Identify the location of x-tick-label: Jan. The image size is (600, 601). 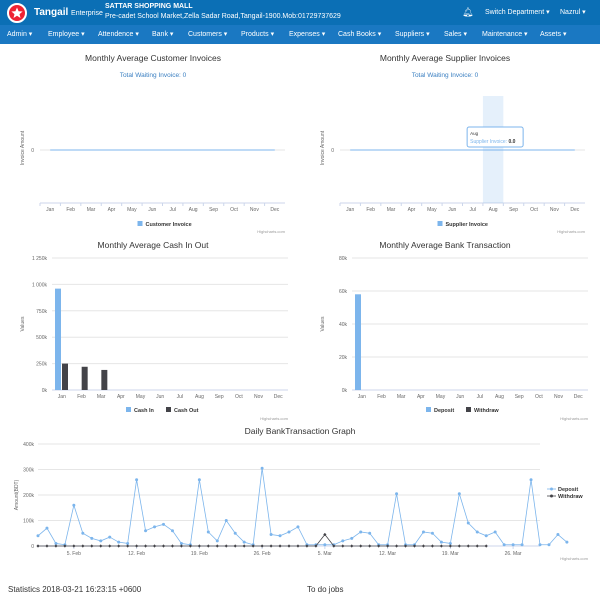
(50, 210).